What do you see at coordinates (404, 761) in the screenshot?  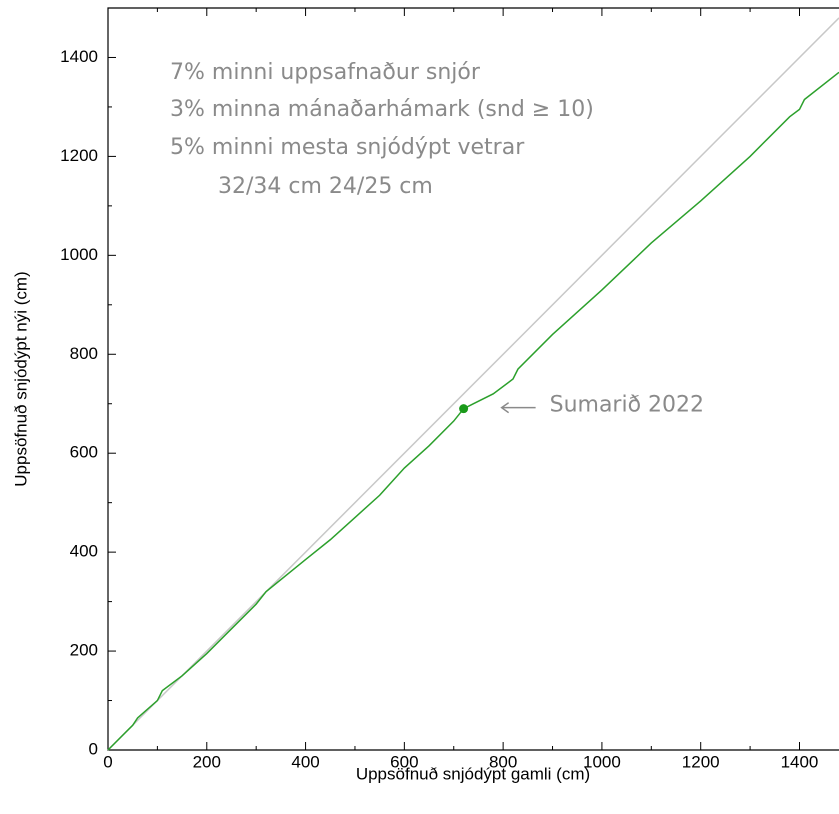 I see `x-tick-label: 600` at bounding box center [404, 761].